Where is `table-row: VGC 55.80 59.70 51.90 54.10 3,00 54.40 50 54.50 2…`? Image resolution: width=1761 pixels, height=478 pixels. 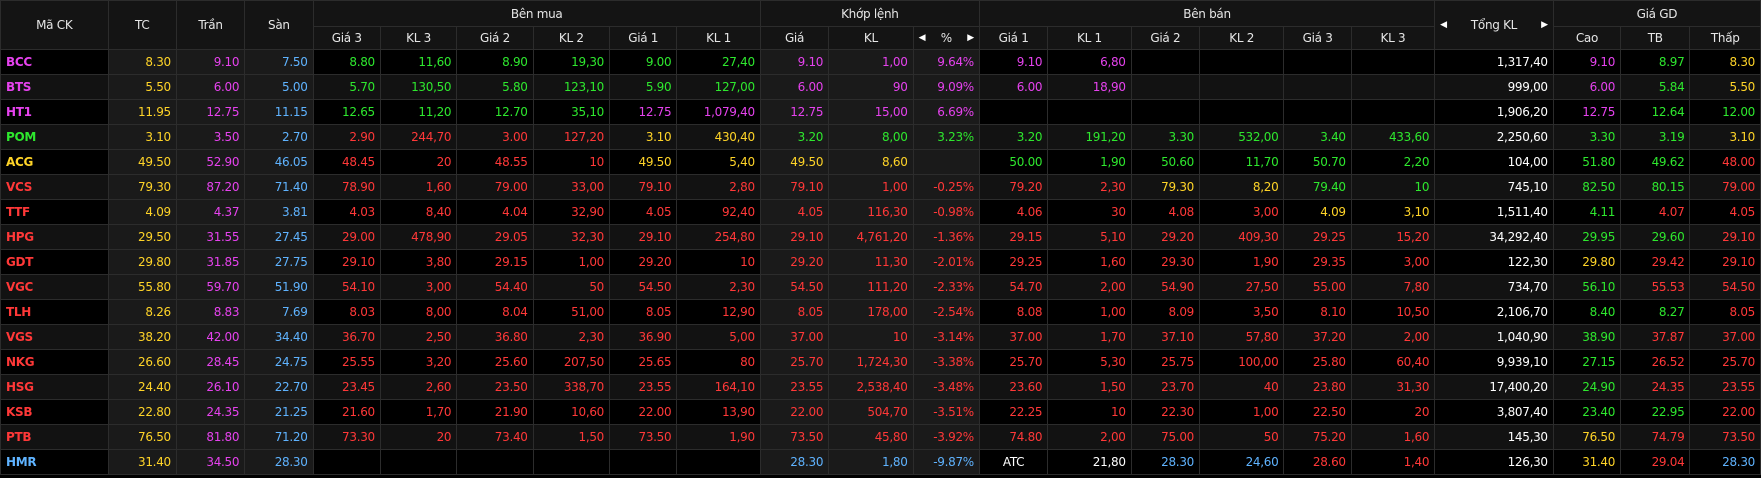
table-row: VGC 55.80 59.70 51.90 54.10 3,00 54.40 50 54.50 2… is located at coordinates (880, 287).